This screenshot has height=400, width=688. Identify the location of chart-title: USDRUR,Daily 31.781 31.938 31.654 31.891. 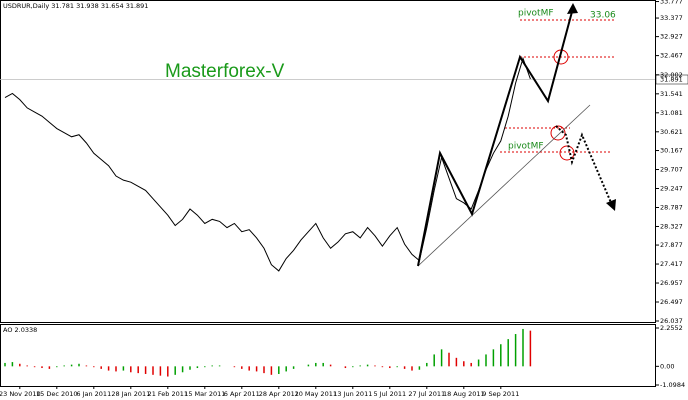
(75, 6).